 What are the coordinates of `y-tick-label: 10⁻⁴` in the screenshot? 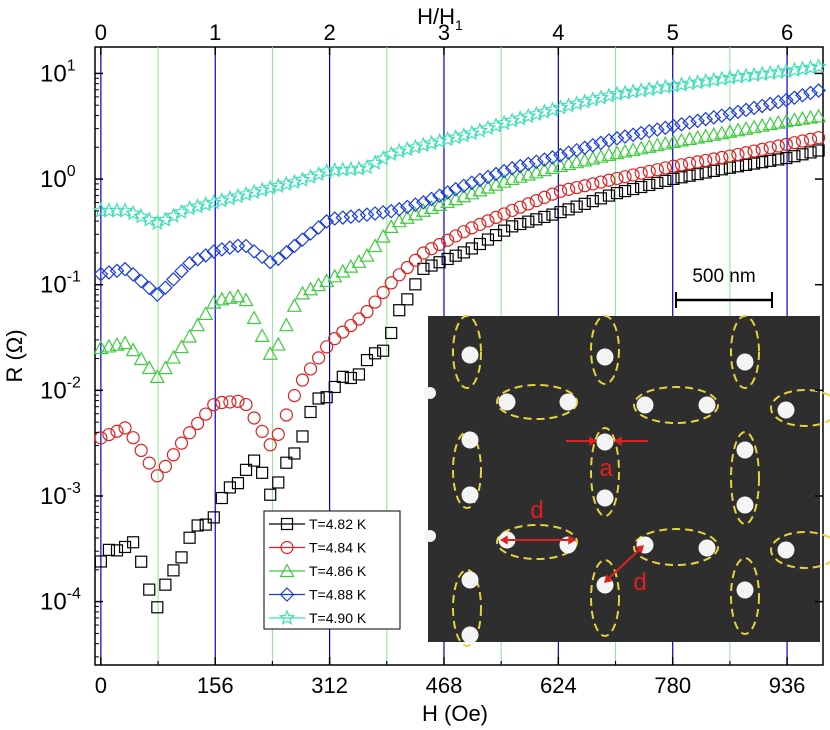 It's located at (60, 601).